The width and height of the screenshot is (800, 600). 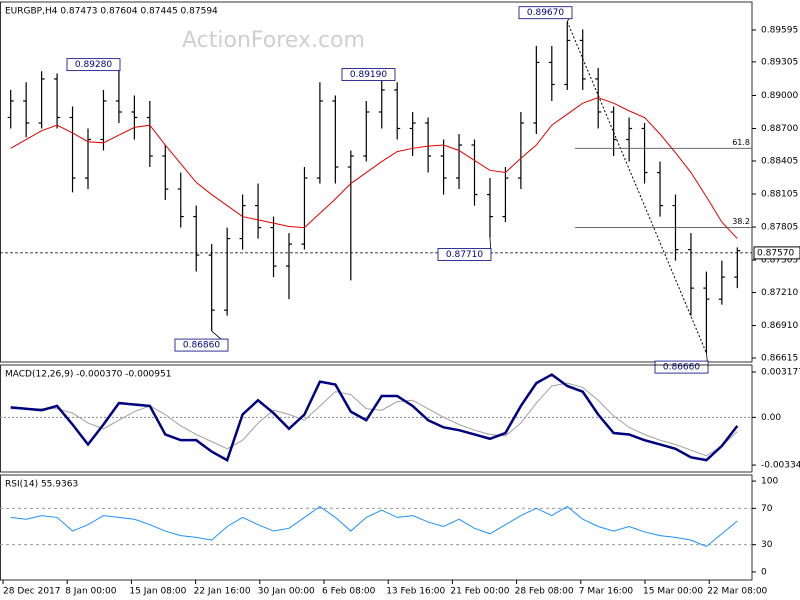 I want to click on annotation-label: 0.89280, so click(x=93, y=65).